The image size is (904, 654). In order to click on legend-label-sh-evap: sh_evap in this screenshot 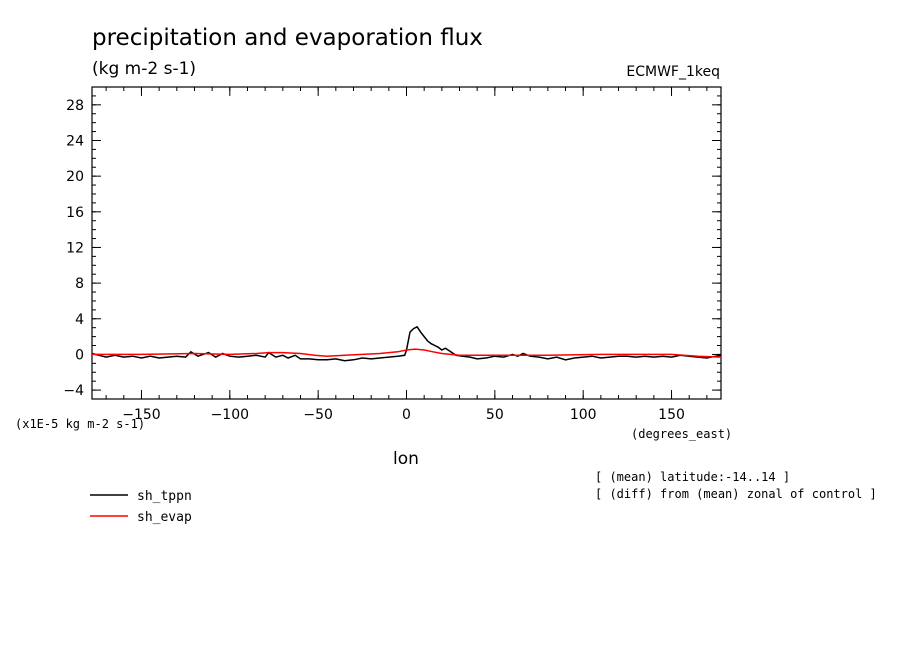, I will do `click(164, 517)`.